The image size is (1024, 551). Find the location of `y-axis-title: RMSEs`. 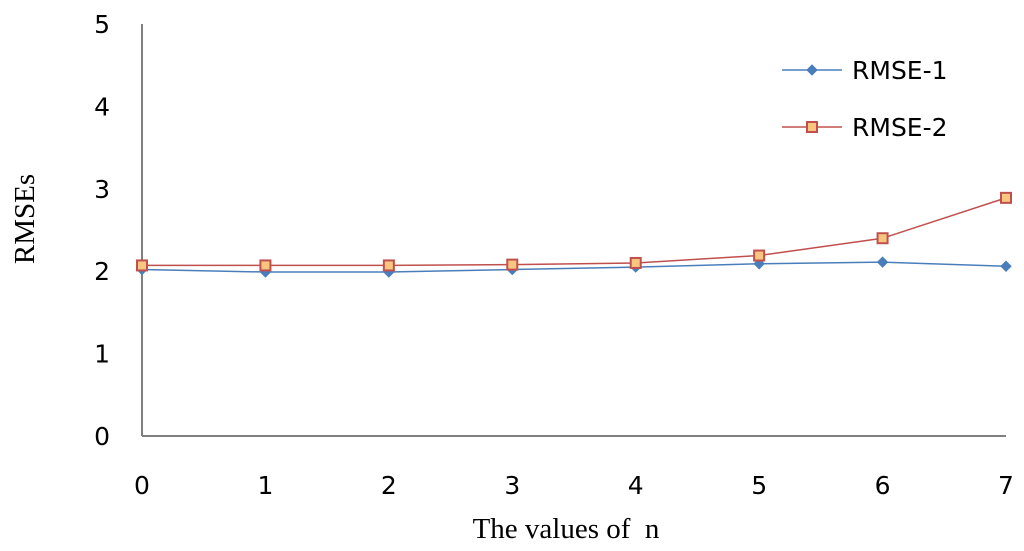

y-axis-title: RMSEs is located at coordinates (25, 219).